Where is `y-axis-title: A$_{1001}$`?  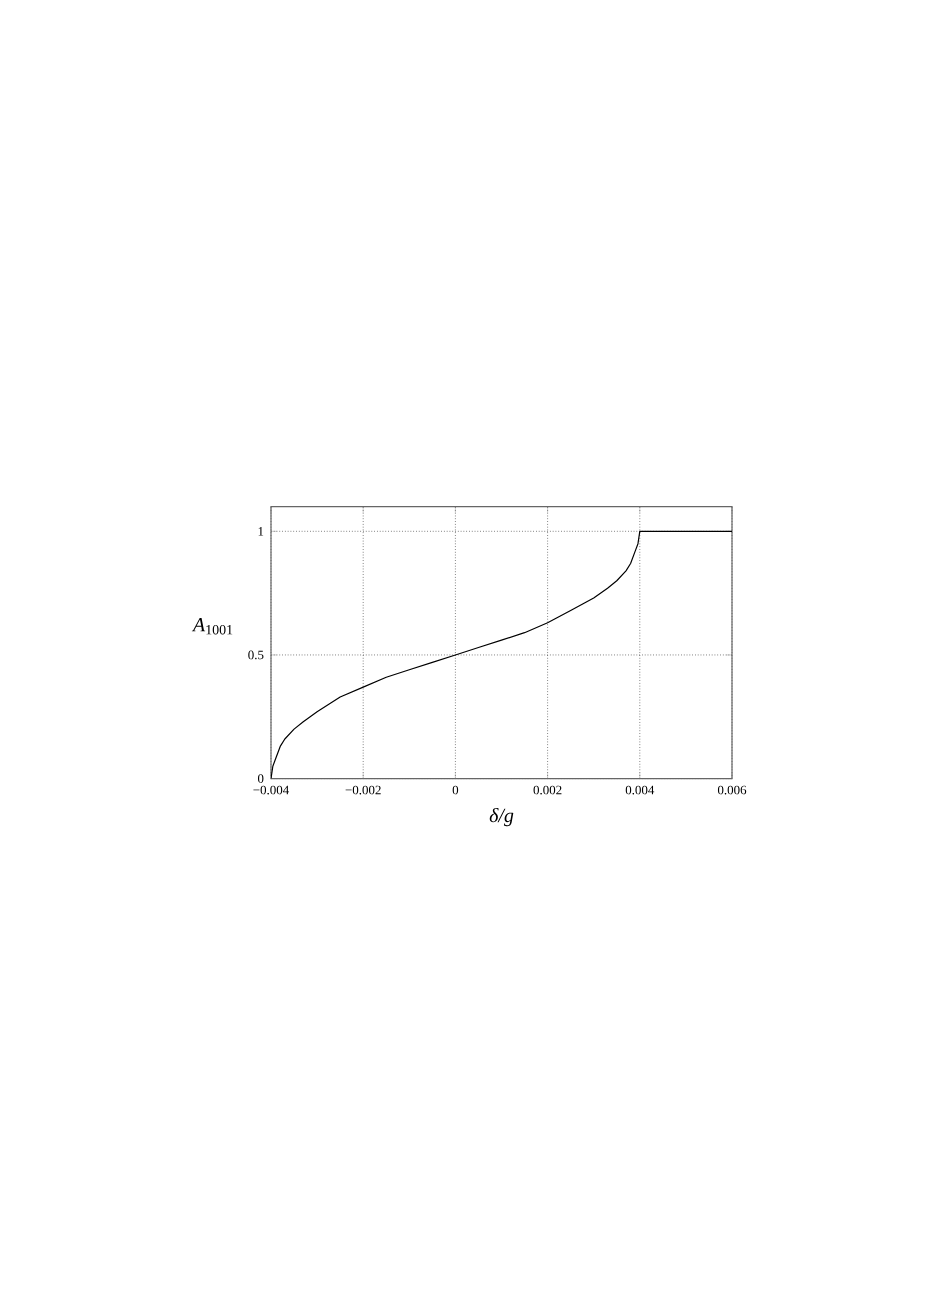
y-axis-title: A$_{1001}$ is located at coordinates (212, 626).